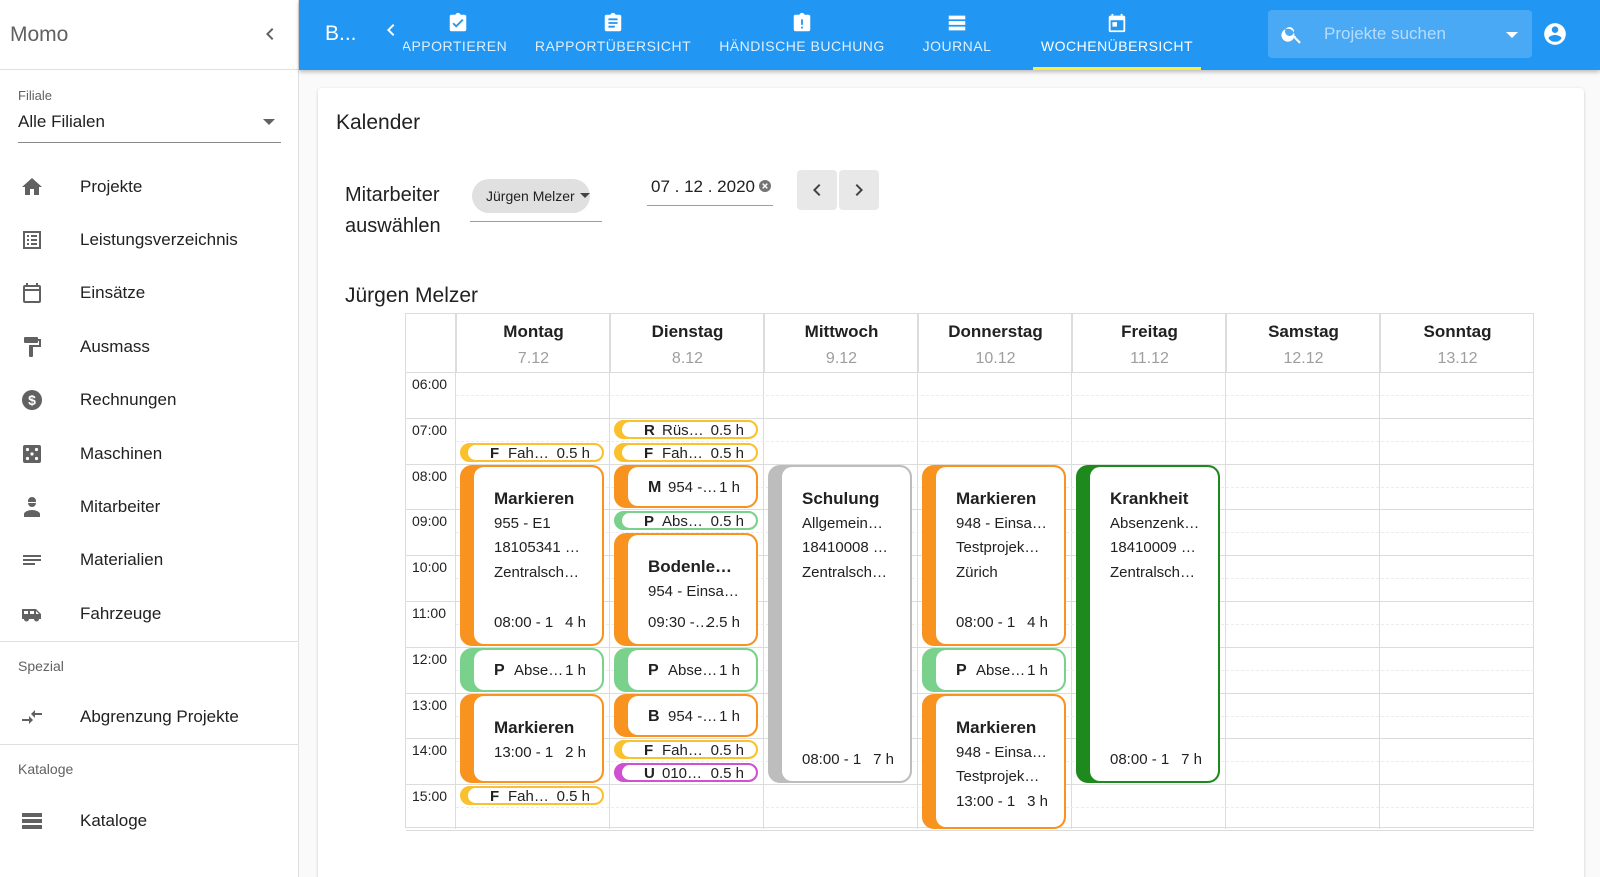 The height and width of the screenshot is (877, 1600). I want to click on hour-label: 13:00, so click(430, 704).